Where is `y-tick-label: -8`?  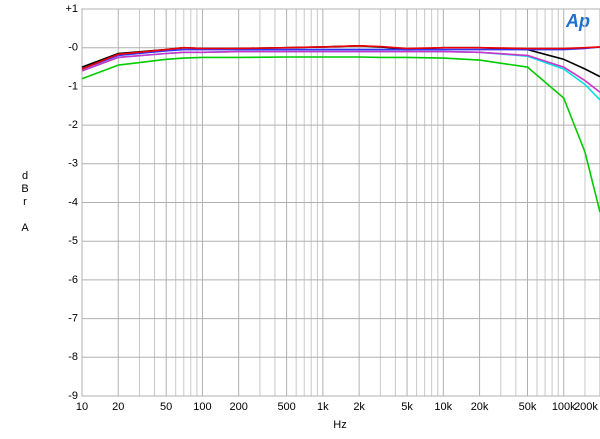 y-tick-label: -8 is located at coordinates (73, 357).